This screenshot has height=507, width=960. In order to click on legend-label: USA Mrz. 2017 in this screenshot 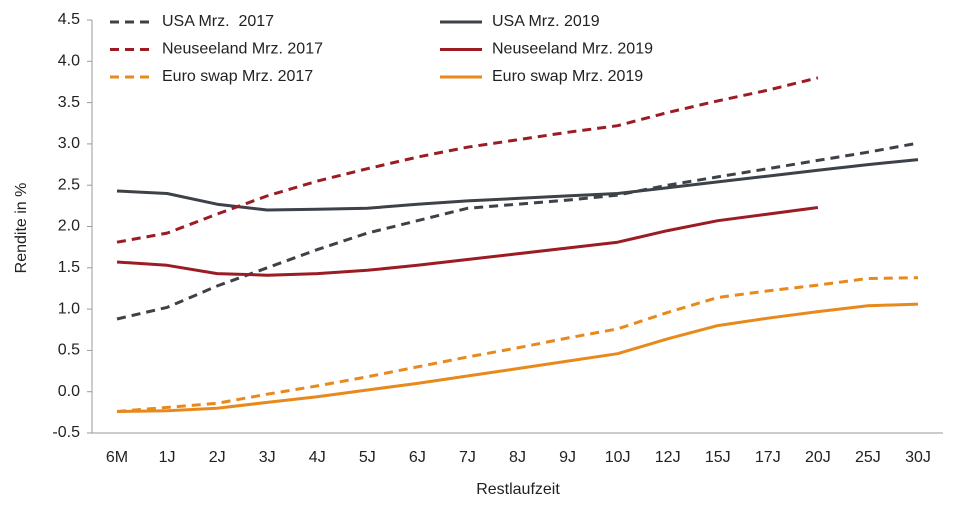, I will do `click(218, 21)`.